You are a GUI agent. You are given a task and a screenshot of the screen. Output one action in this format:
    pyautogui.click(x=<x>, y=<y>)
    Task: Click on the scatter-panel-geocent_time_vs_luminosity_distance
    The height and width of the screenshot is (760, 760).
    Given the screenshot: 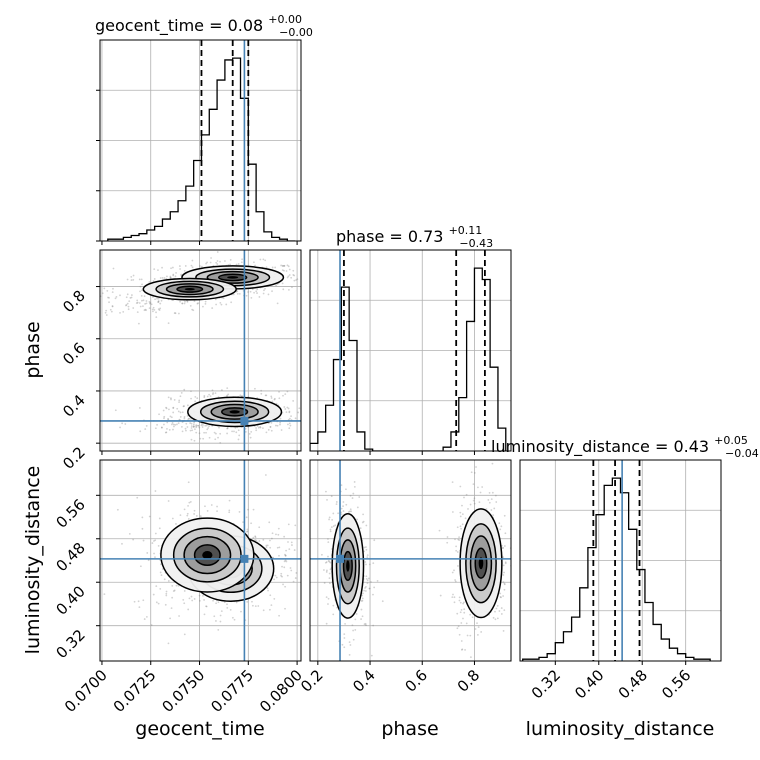 What is the action you would take?
    pyautogui.click(x=204, y=560)
    